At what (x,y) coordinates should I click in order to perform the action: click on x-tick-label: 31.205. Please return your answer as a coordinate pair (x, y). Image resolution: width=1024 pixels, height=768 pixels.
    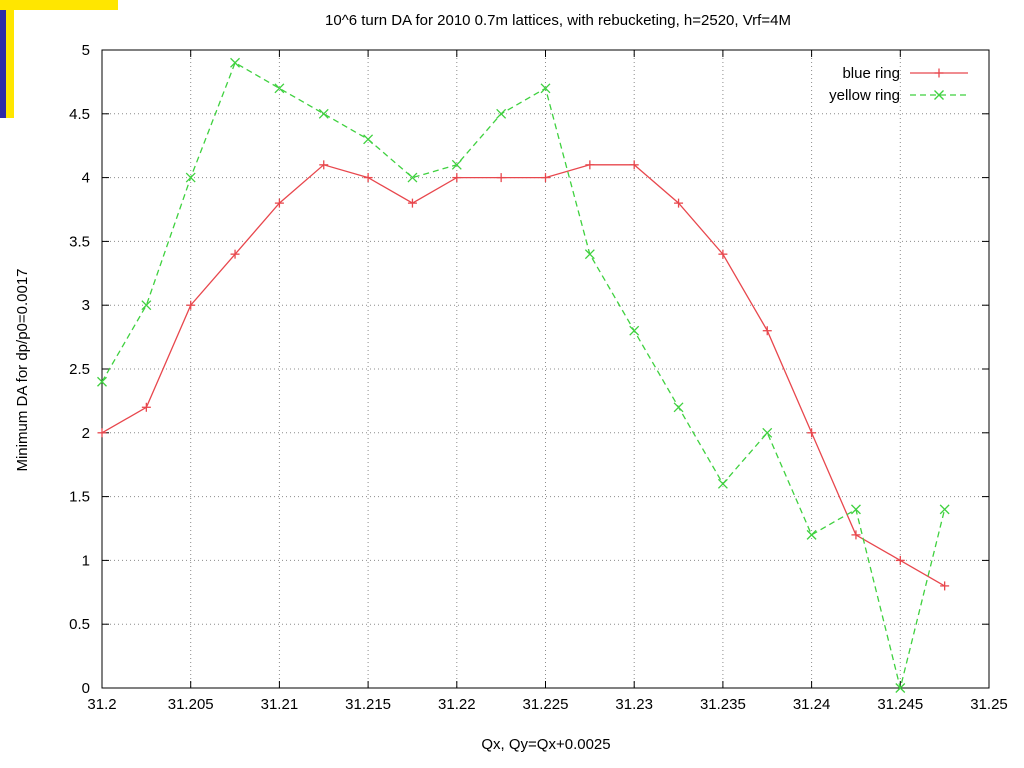
    Looking at the image, I should click on (191, 704).